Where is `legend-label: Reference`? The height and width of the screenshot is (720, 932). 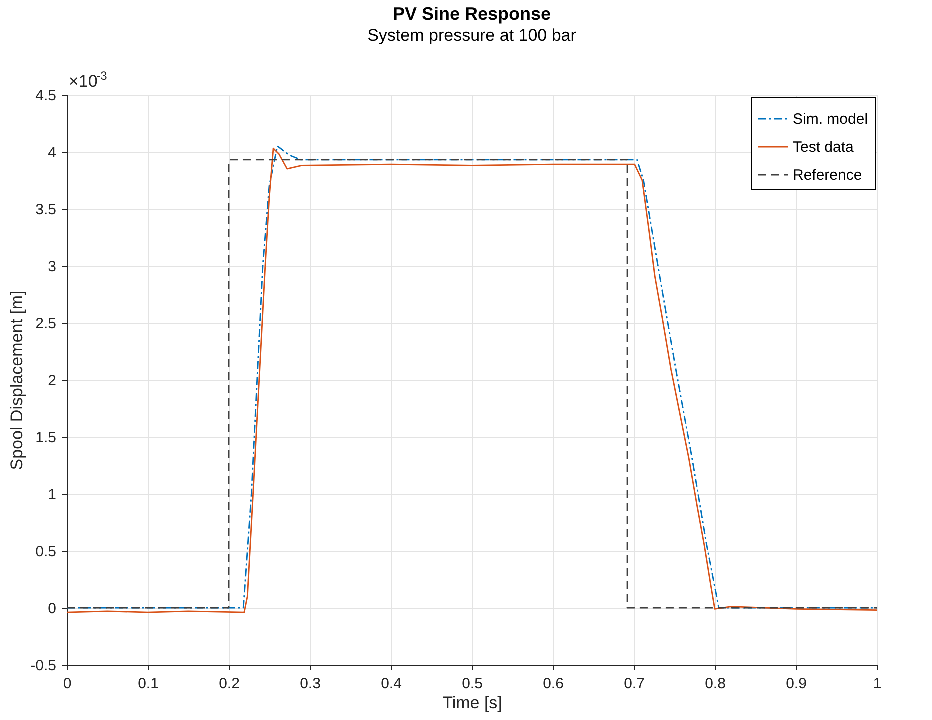
legend-label: Reference is located at coordinates (827, 175).